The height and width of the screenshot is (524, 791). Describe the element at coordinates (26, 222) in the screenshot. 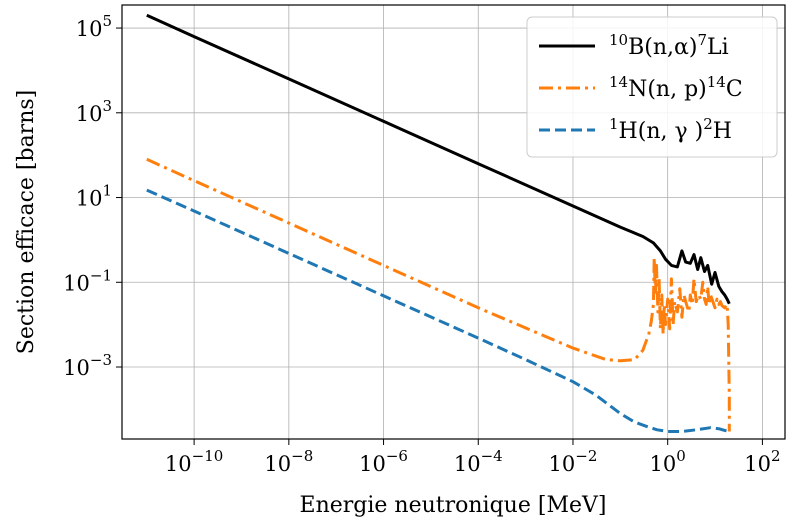

I see `y-axis-label: Section efficace [barns]` at that location.